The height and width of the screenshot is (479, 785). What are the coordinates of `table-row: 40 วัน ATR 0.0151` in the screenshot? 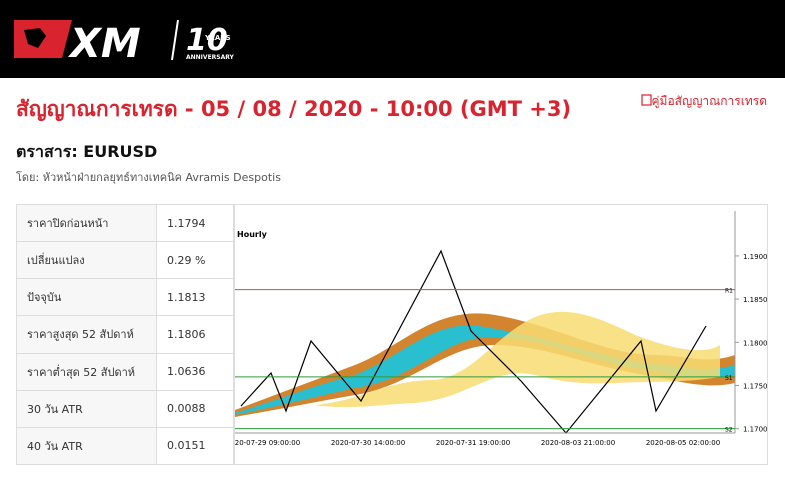 It's located at (125, 446).